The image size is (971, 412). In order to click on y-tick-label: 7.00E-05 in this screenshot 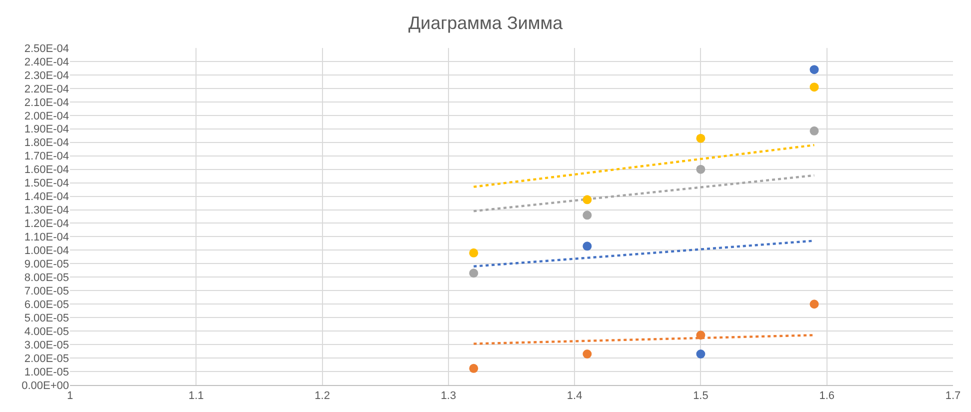, I will do `click(46, 291)`.